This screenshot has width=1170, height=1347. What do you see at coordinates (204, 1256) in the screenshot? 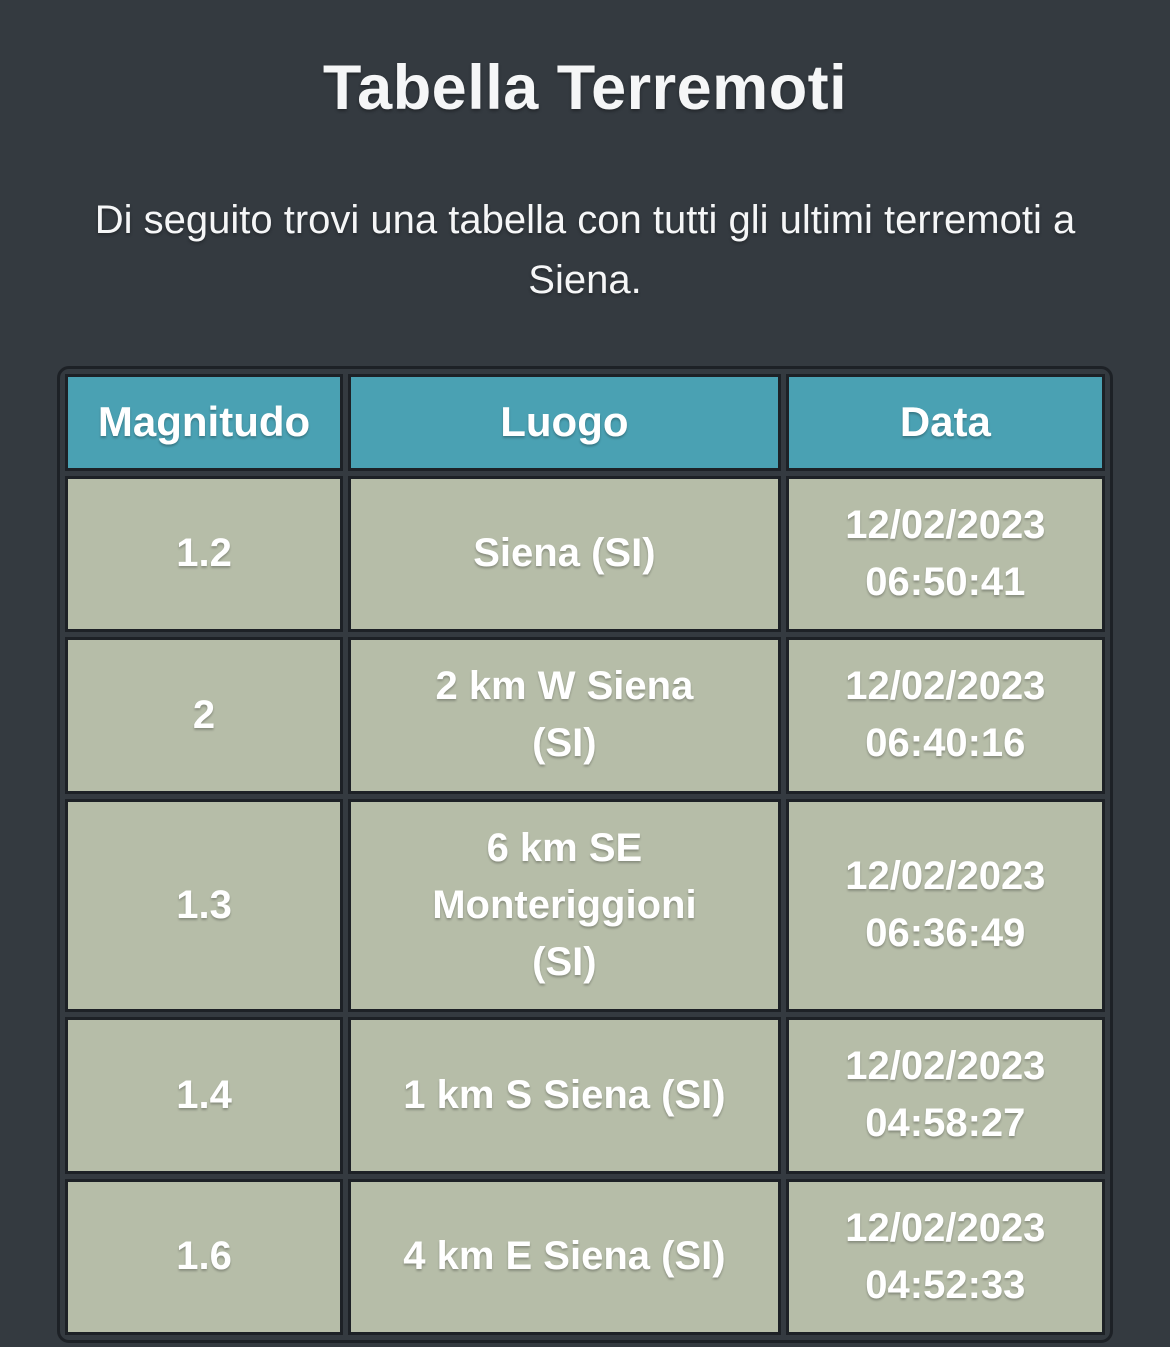
I see `magnitudo-cell: 1.6` at bounding box center [204, 1256].